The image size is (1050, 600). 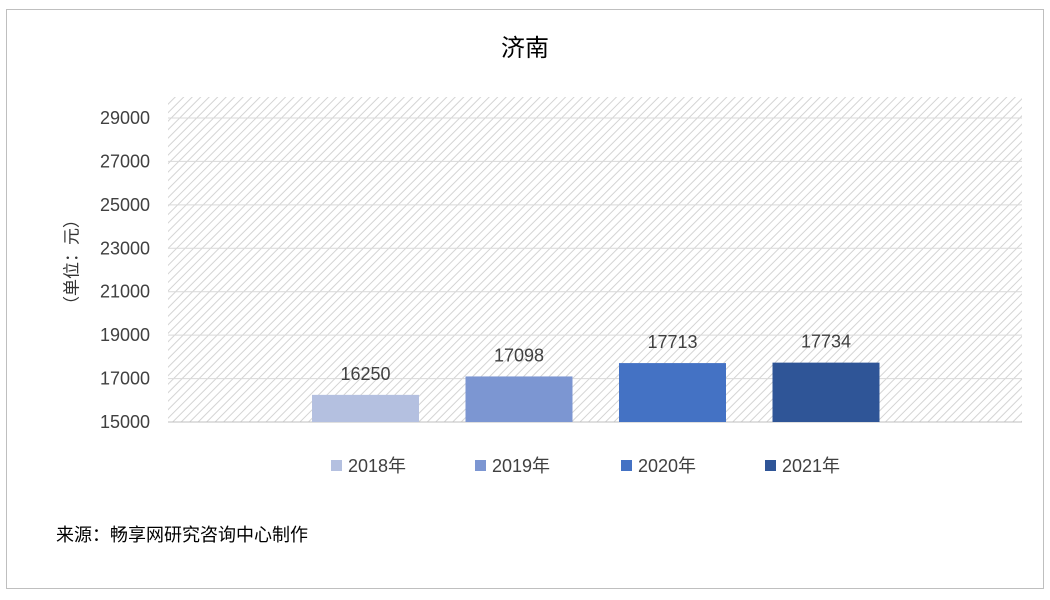 What do you see at coordinates (672, 342) in the screenshot?
I see `data-label-3: 17713` at bounding box center [672, 342].